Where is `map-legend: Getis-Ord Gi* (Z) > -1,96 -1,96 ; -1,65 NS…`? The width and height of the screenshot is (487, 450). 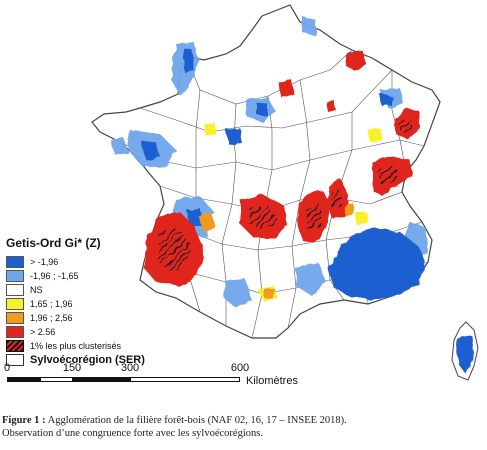 map-legend: Getis-Ord Gi* (Z) > -1,96 -1,96 ; -1,65 NS… is located at coordinates (106, 301).